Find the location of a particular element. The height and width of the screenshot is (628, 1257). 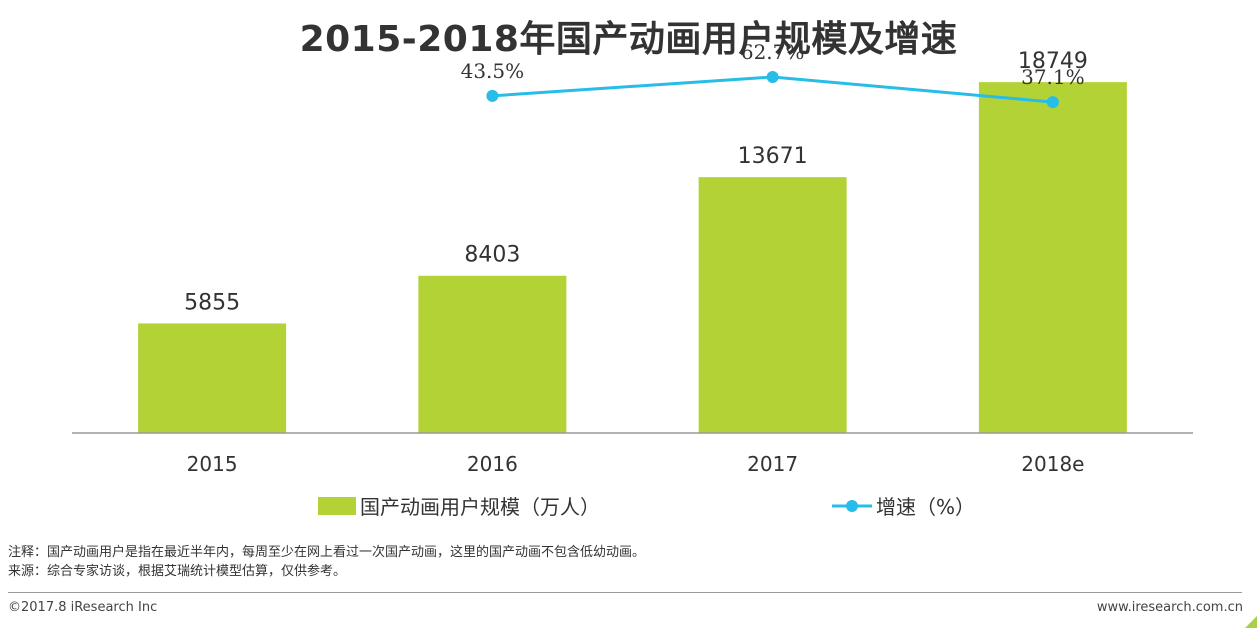

website-link: www.iresearch.com.cn is located at coordinates (1169, 607).